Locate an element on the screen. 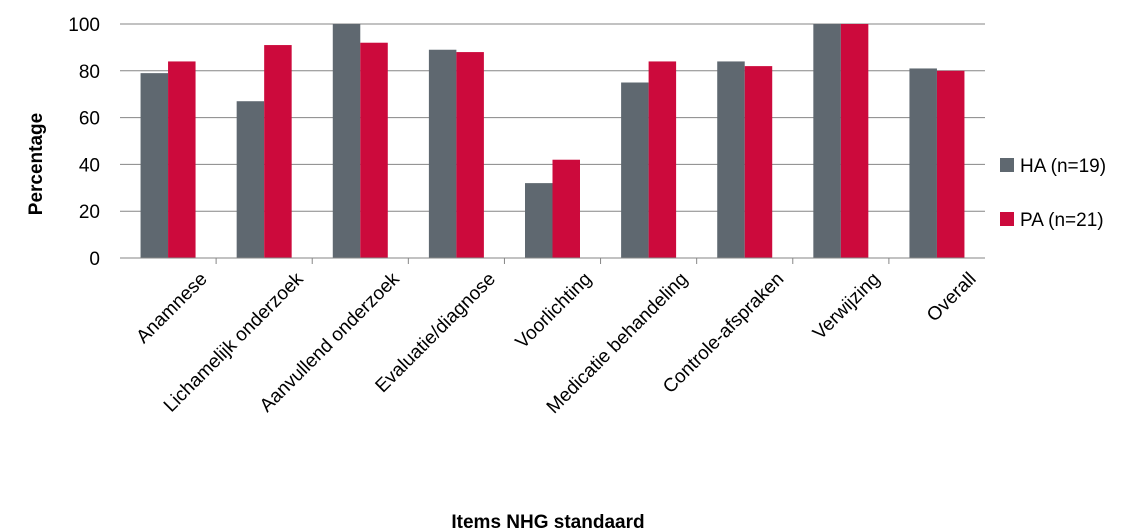 The height and width of the screenshot is (531, 1148). legend-label: HA (n=19) is located at coordinates (1063, 166).